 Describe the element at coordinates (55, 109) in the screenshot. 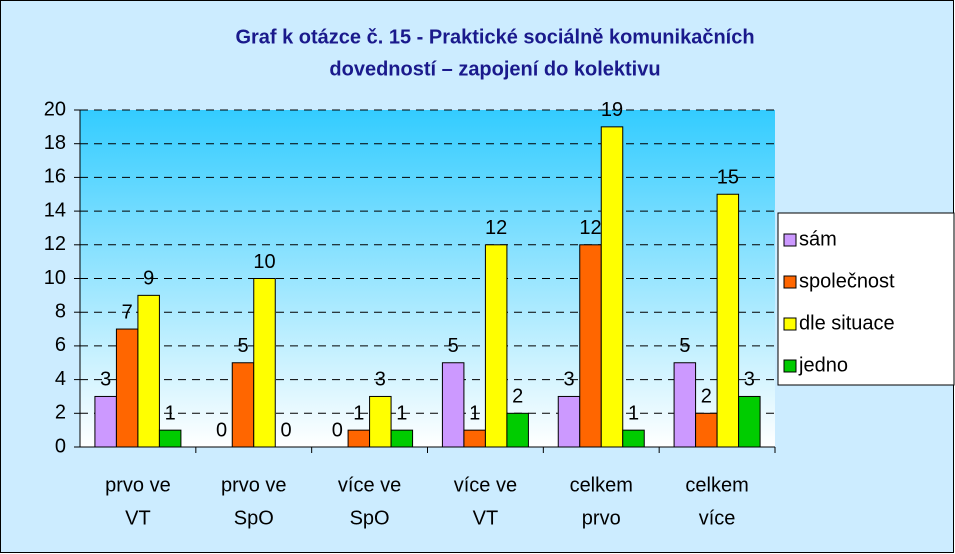

I see `y-tick-label: 20` at that location.